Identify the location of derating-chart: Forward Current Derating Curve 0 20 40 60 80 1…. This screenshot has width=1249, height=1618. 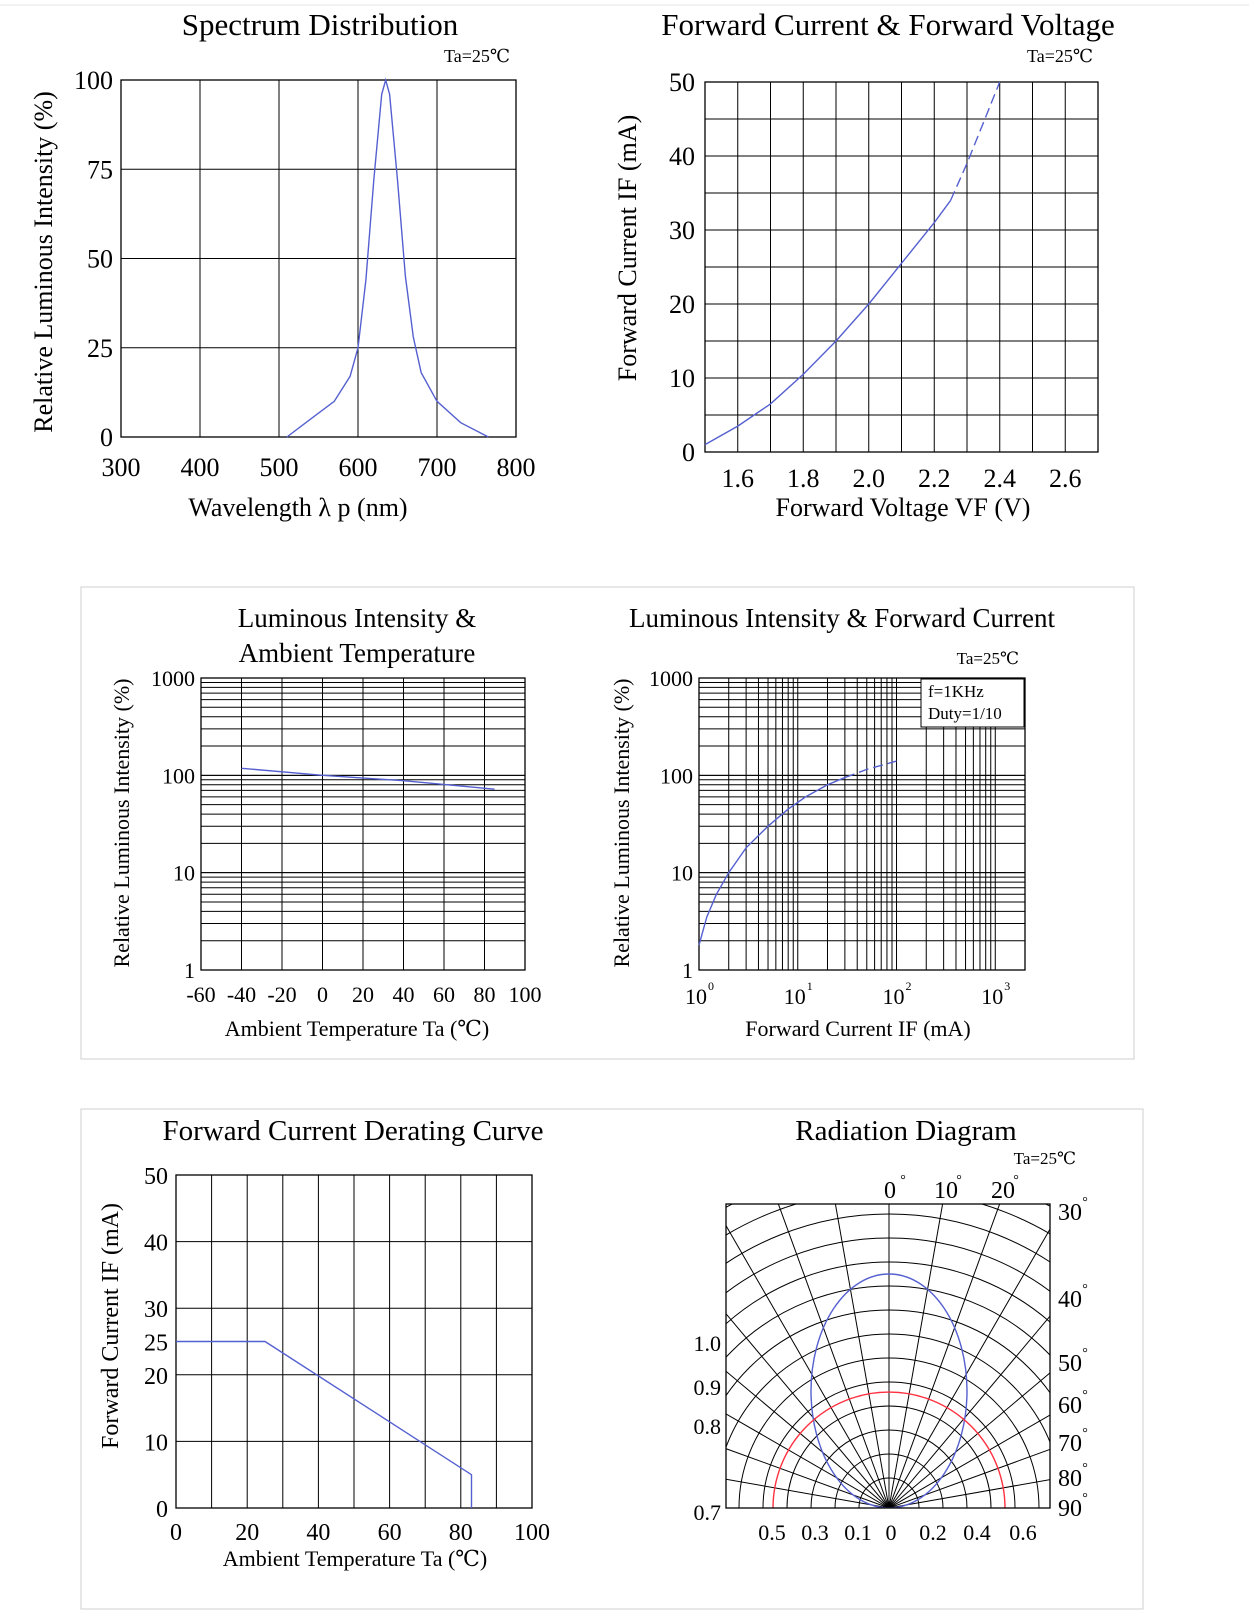
(324, 1343).